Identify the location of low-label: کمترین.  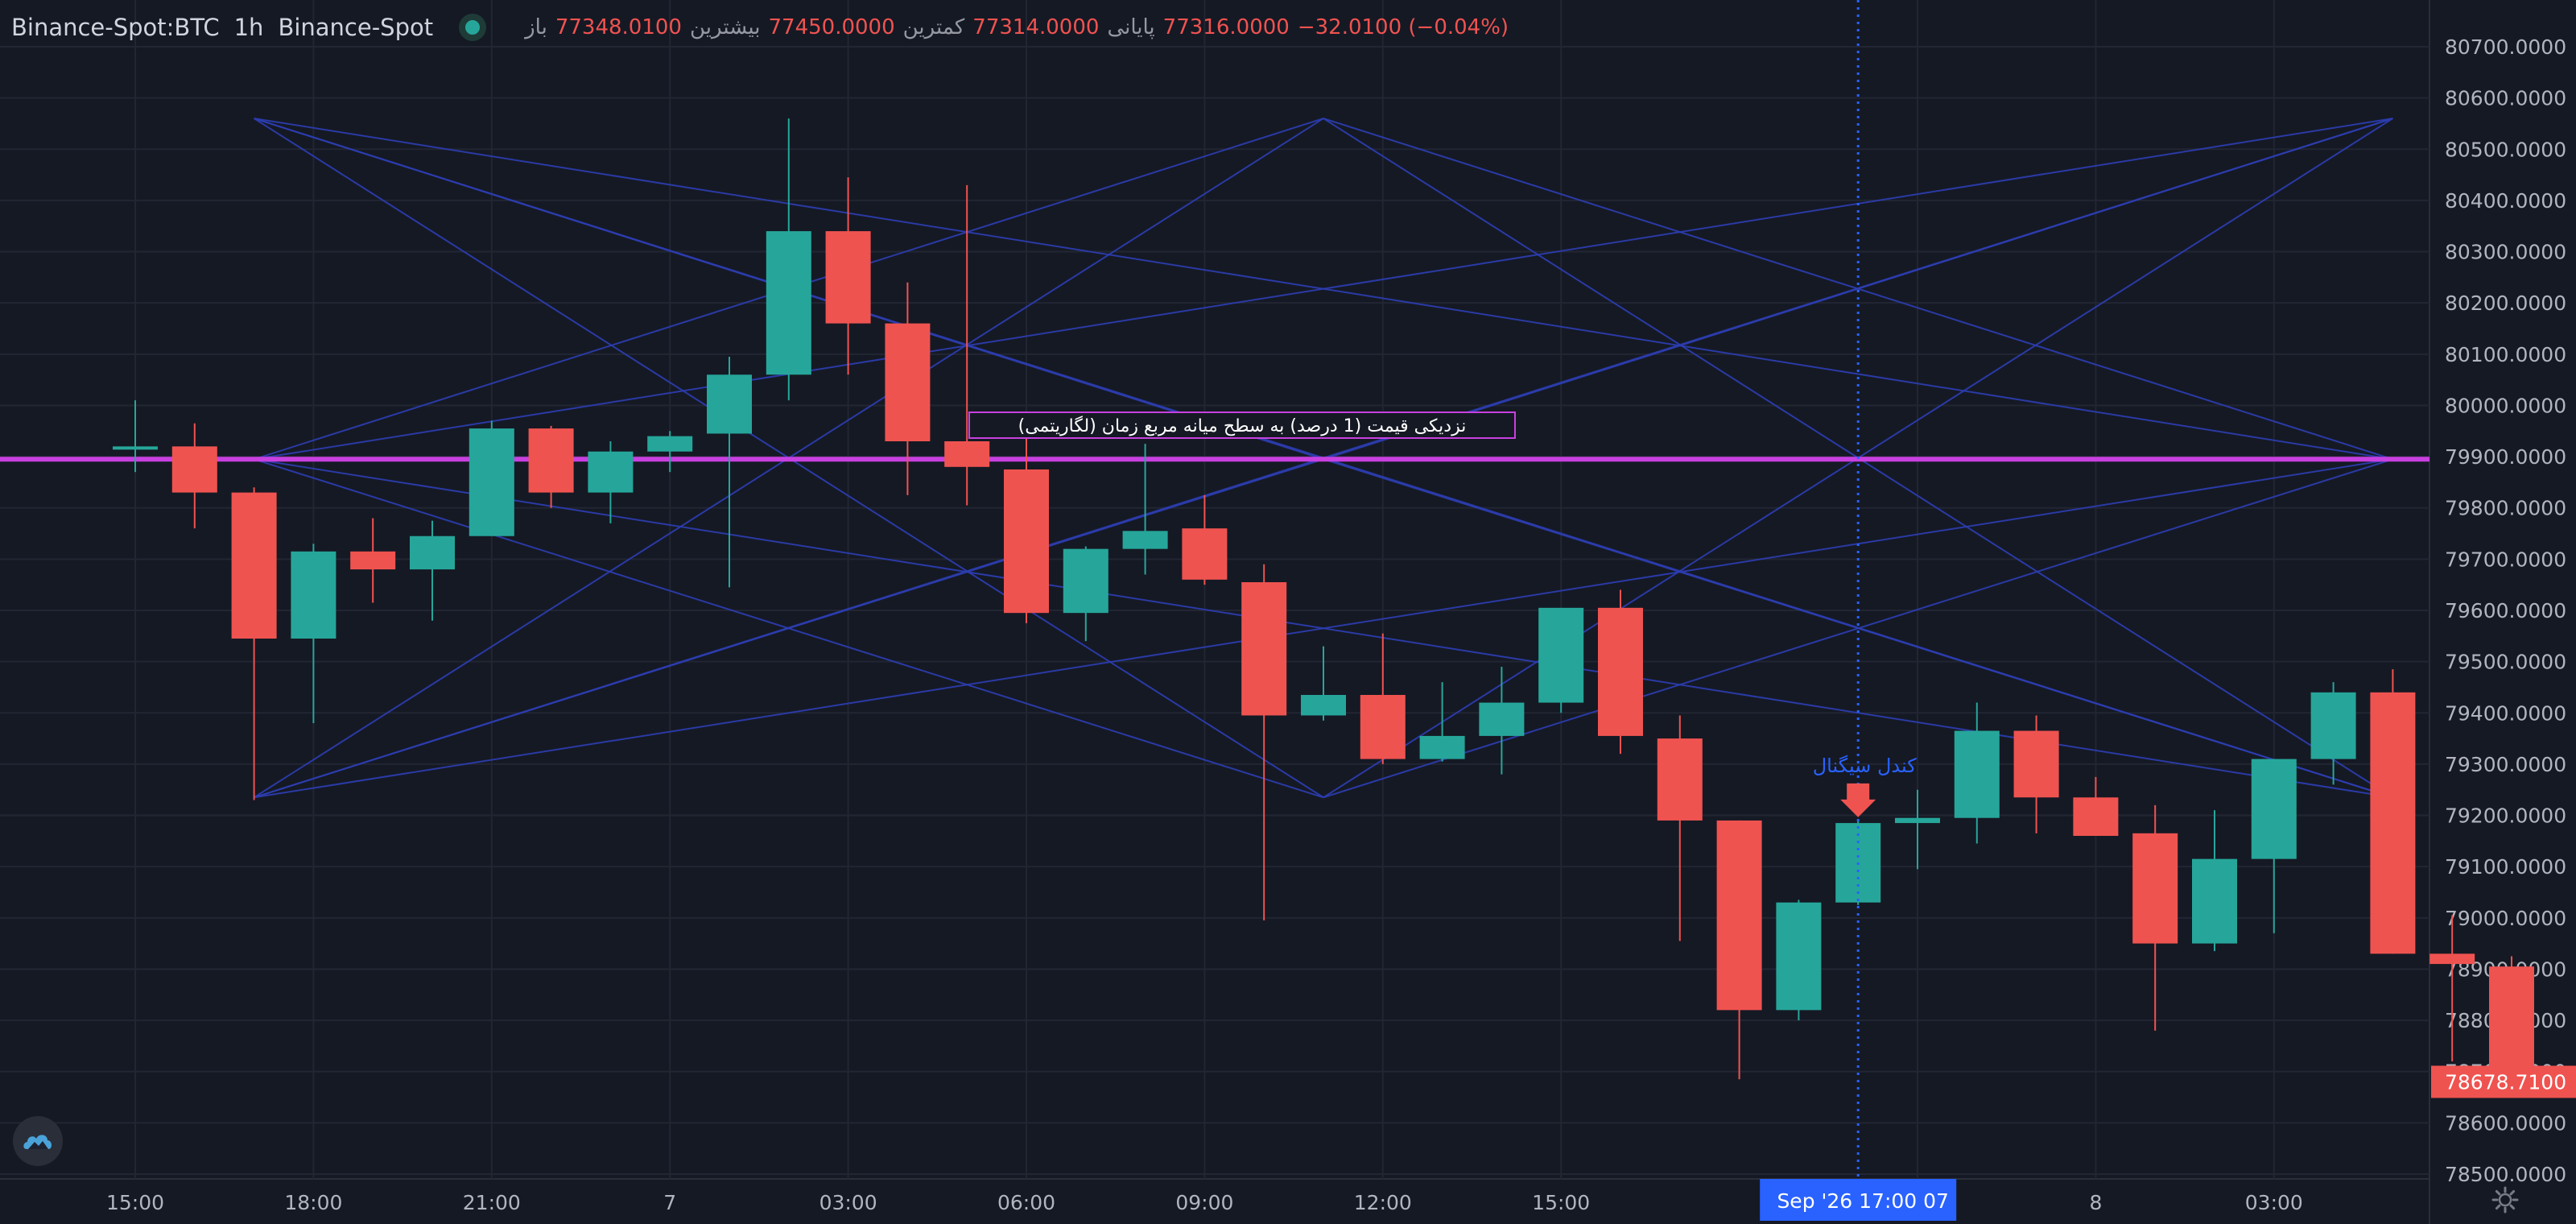
(933, 27).